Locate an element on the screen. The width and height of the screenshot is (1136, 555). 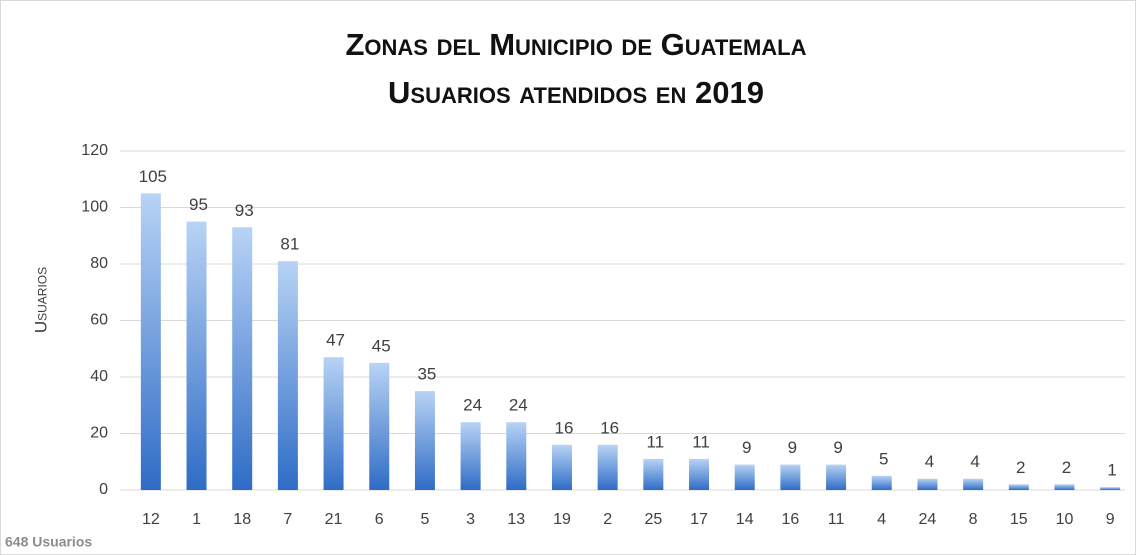
x-tick-label: 12 is located at coordinates (151, 519).